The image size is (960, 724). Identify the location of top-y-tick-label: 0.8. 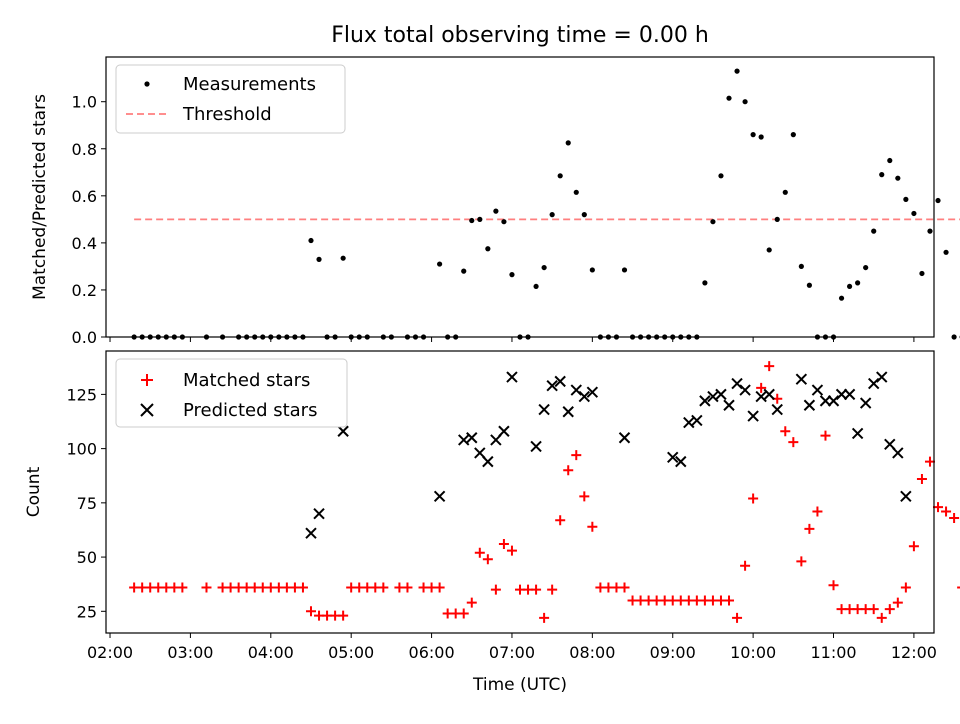
(84, 149).